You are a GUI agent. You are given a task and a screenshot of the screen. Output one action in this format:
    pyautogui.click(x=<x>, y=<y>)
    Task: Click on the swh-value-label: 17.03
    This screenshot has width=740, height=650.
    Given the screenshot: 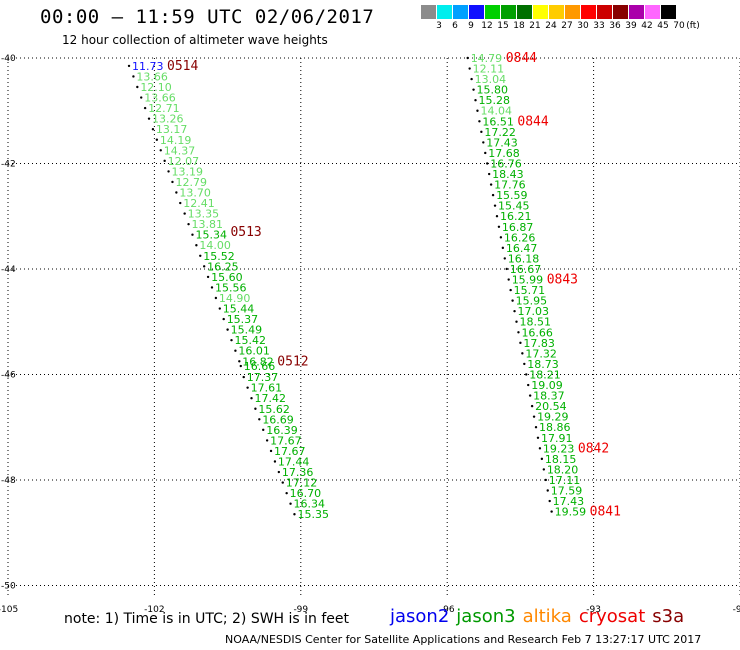 What is the action you would take?
    pyautogui.click(x=534, y=311)
    